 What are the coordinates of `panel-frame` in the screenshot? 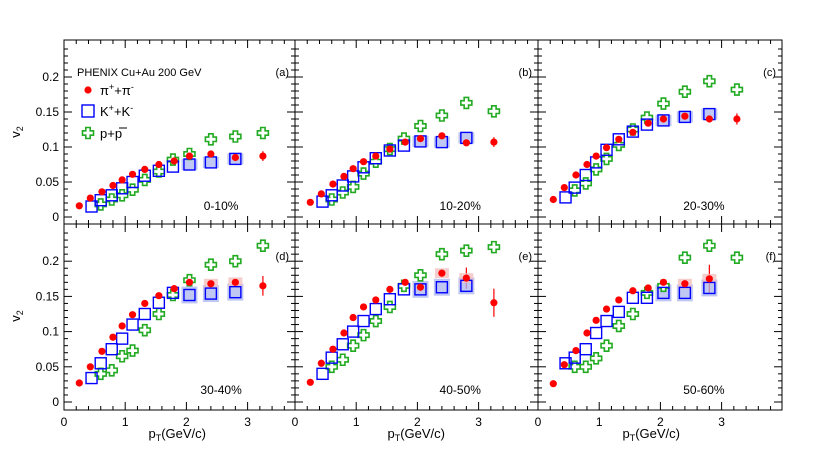 It's located at (660, 317).